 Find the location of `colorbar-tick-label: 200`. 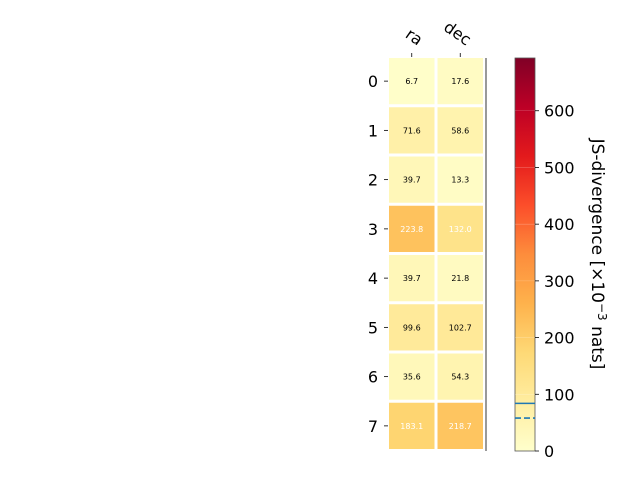

colorbar-tick-label: 200 is located at coordinates (559, 338).